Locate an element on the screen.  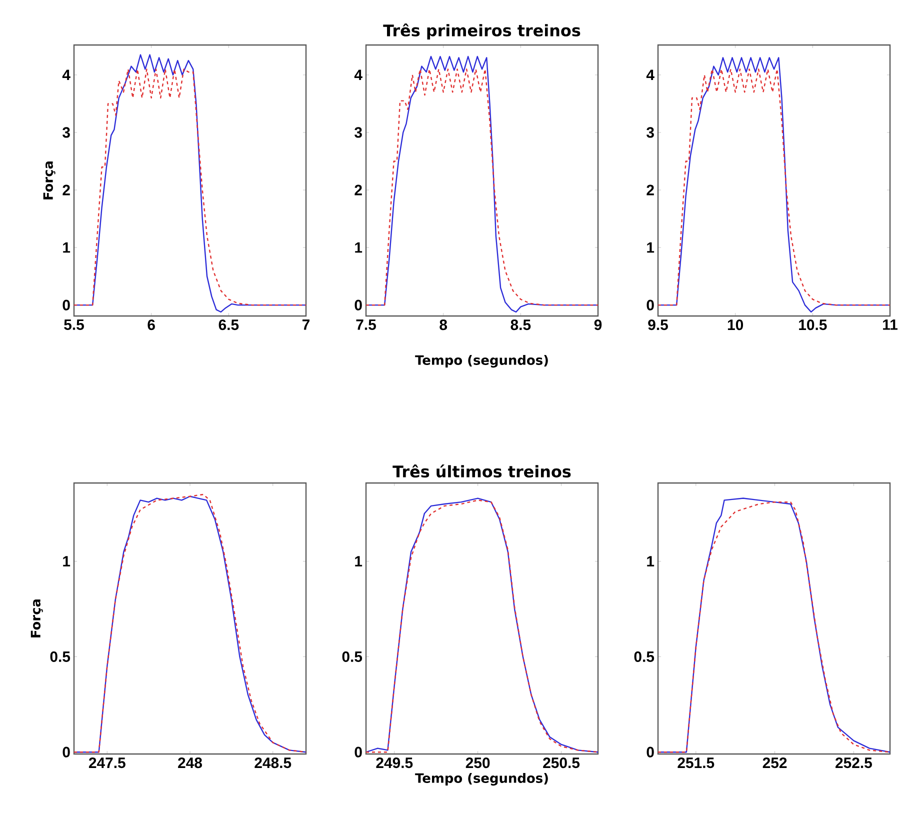
x-tick-label: 11 is located at coordinates (890, 325).